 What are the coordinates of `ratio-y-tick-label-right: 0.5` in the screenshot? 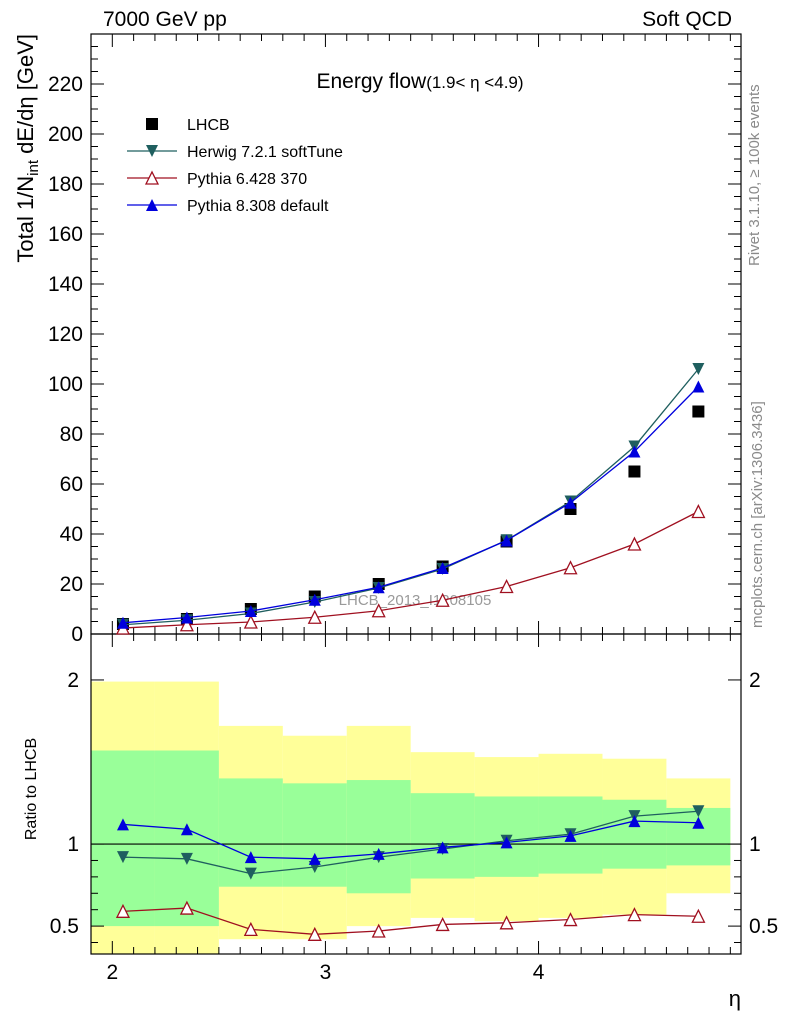 It's located at (763, 926).